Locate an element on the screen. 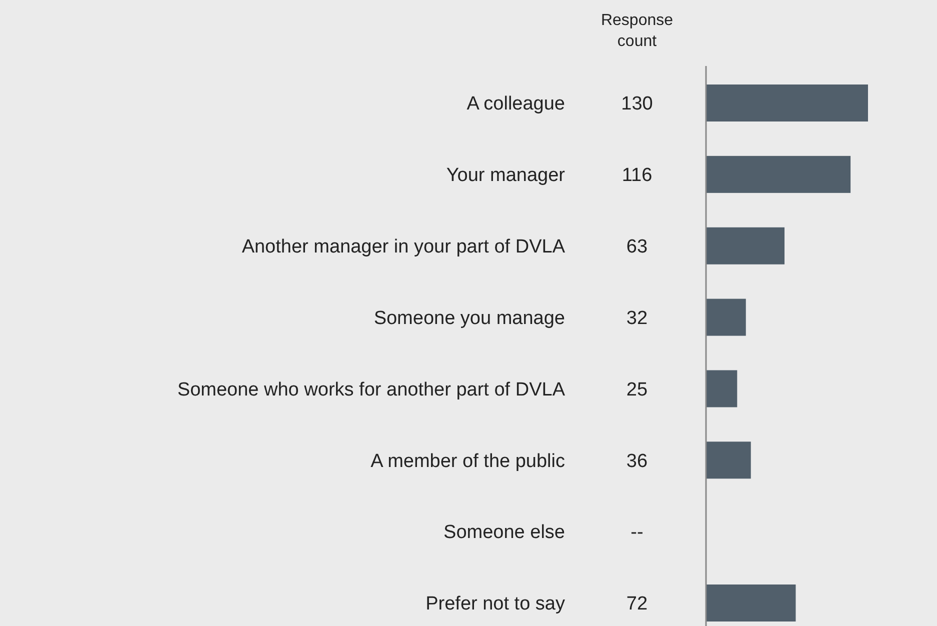 The image size is (937, 626). data-label: 36 is located at coordinates (637, 461).